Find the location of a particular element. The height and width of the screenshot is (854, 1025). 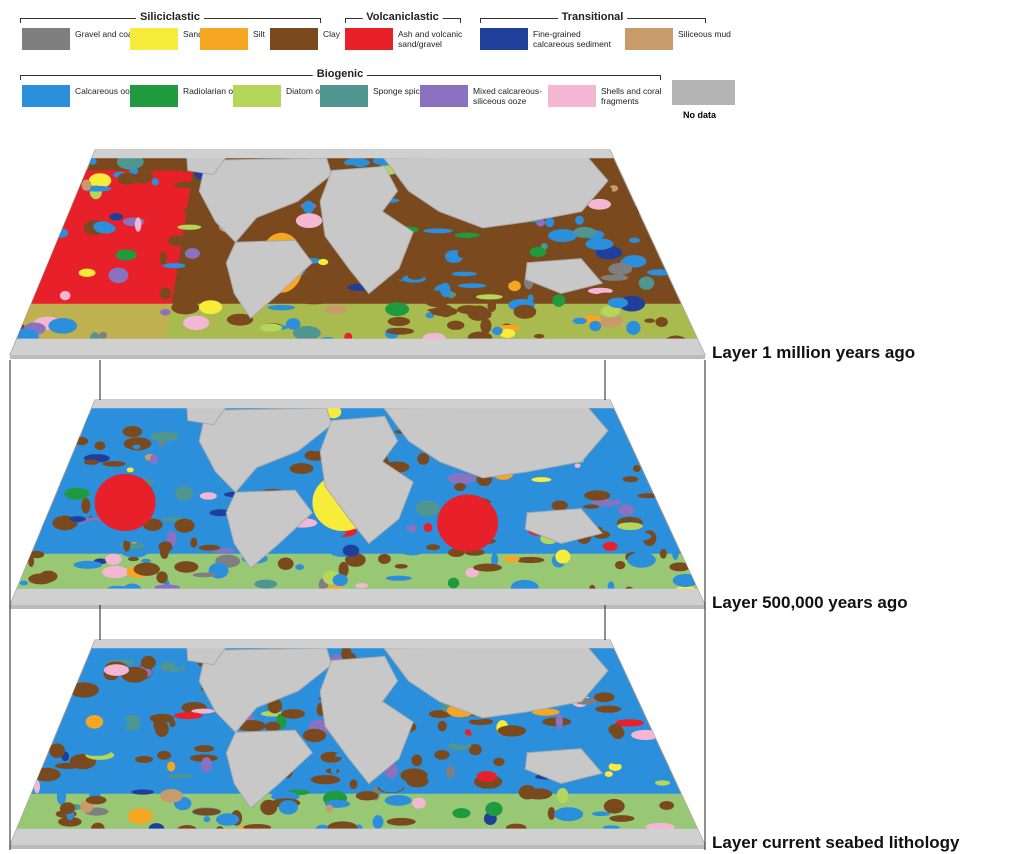

legend-label: Diatom ooze is located at coordinates (310, 91).